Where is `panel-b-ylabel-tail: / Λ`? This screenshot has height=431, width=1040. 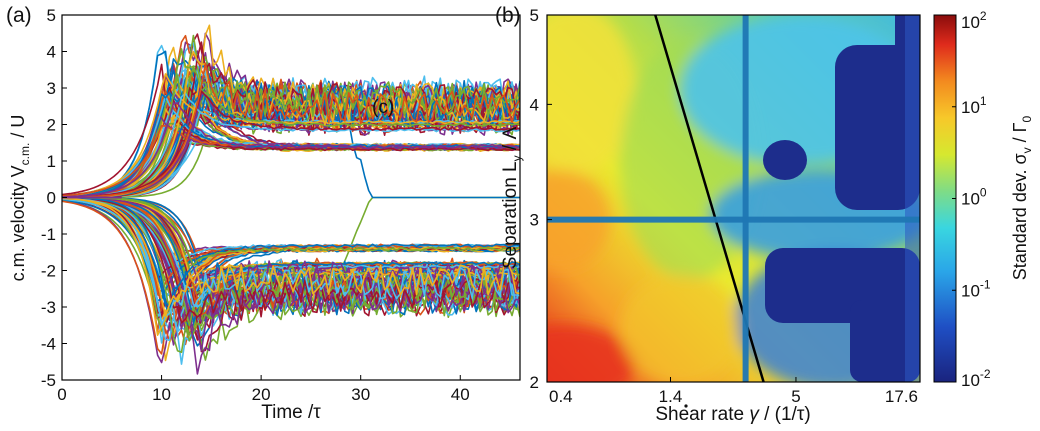
panel-b-ylabel-tail: / Λ is located at coordinates (510, 141).